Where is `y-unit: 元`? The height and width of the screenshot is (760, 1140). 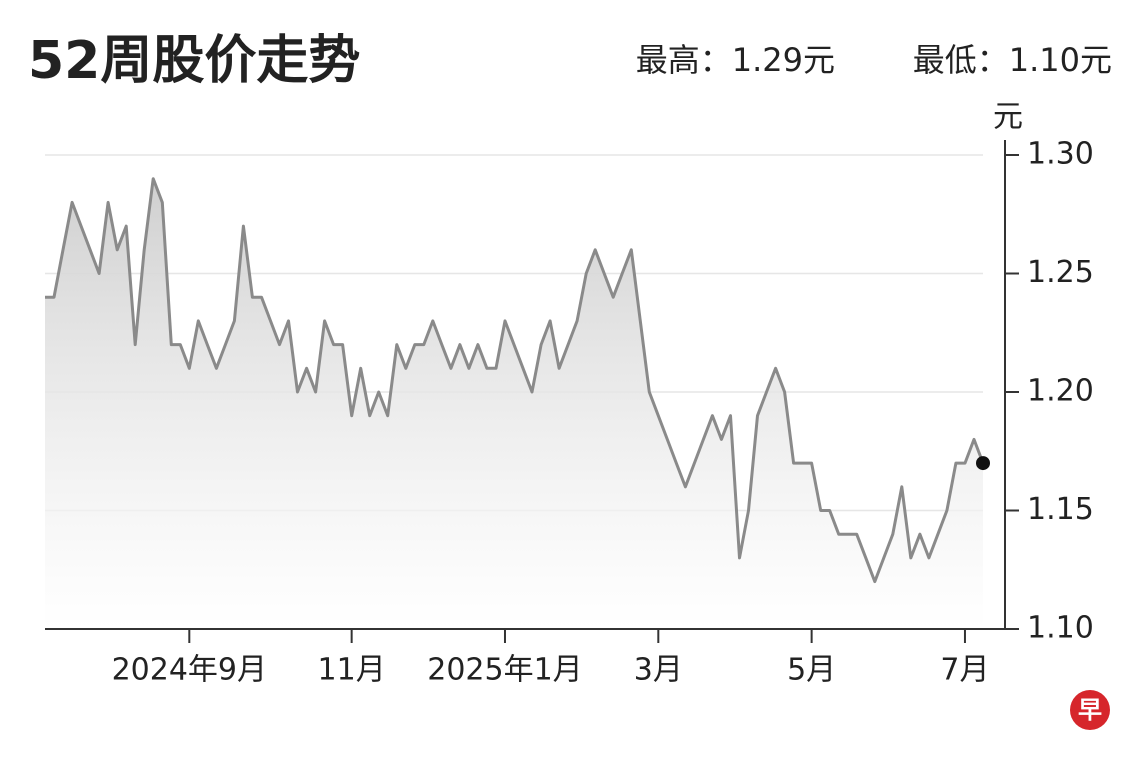 y-unit: 元 is located at coordinates (1008, 117).